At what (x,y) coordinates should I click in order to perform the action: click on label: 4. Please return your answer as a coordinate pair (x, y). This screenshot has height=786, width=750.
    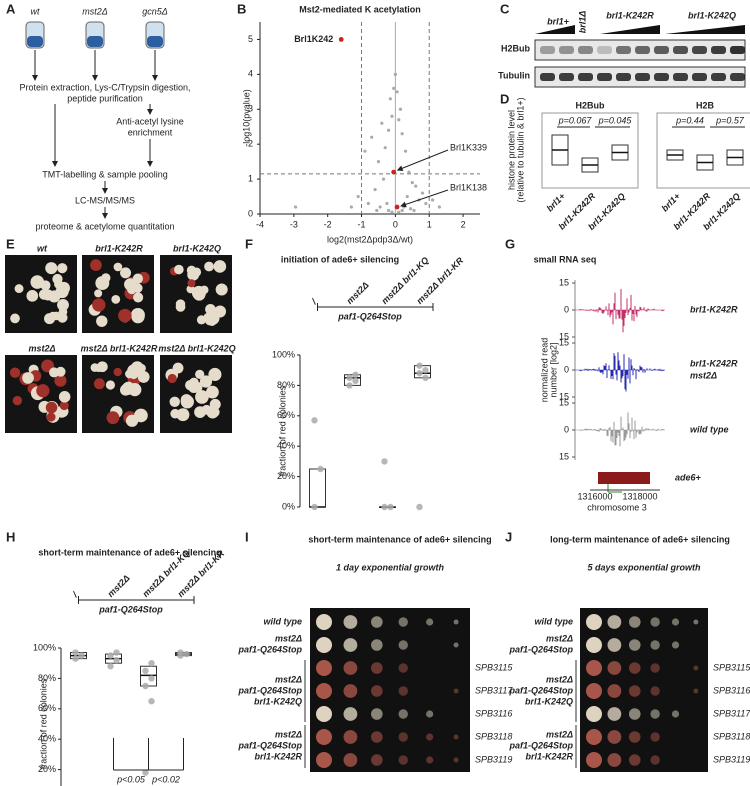
    Looking at the image, I should click on (250, 74).